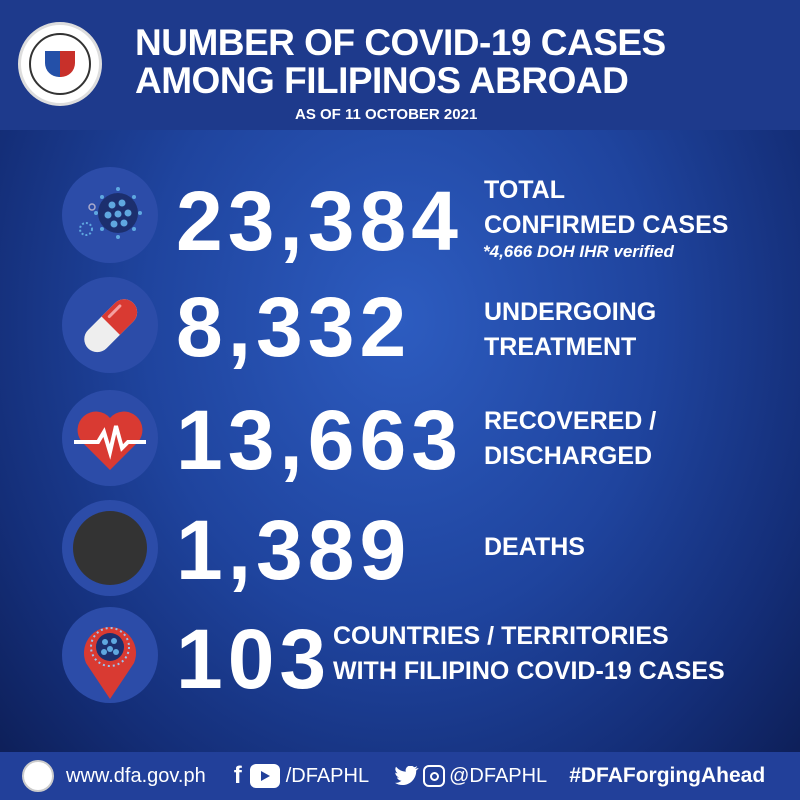  Describe the element at coordinates (254, 659) in the screenshot. I see `stat-value: 103` at that location.